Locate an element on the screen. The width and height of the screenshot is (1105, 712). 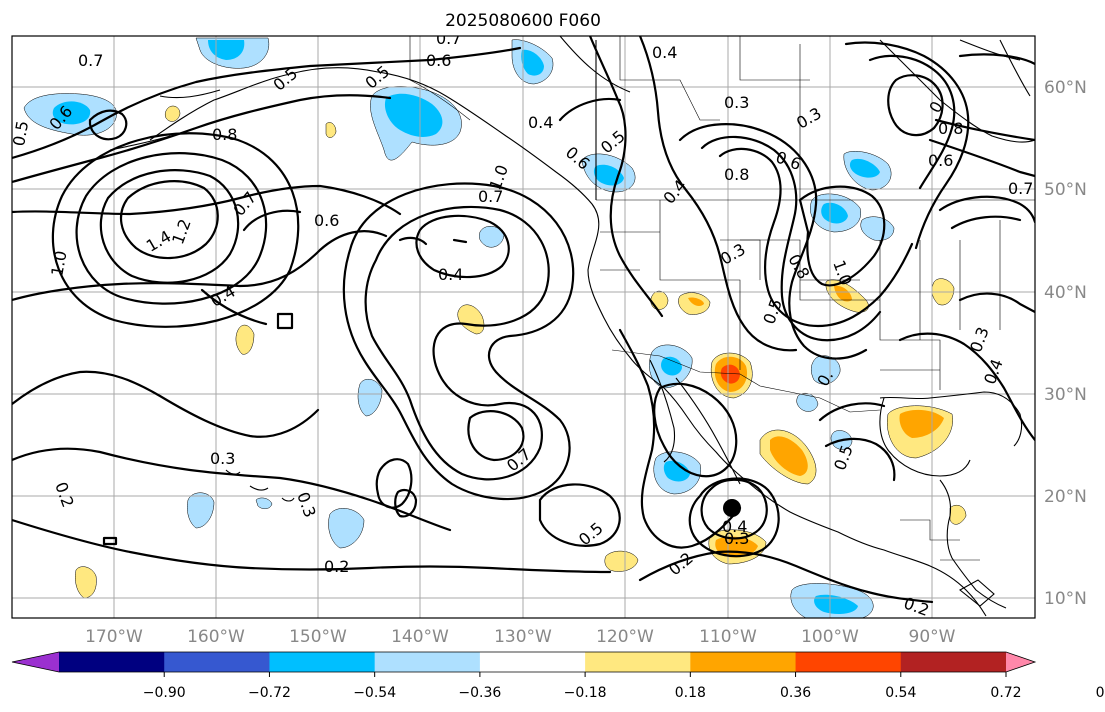
lon-label: 150°W is located at coordinates (318, 637).